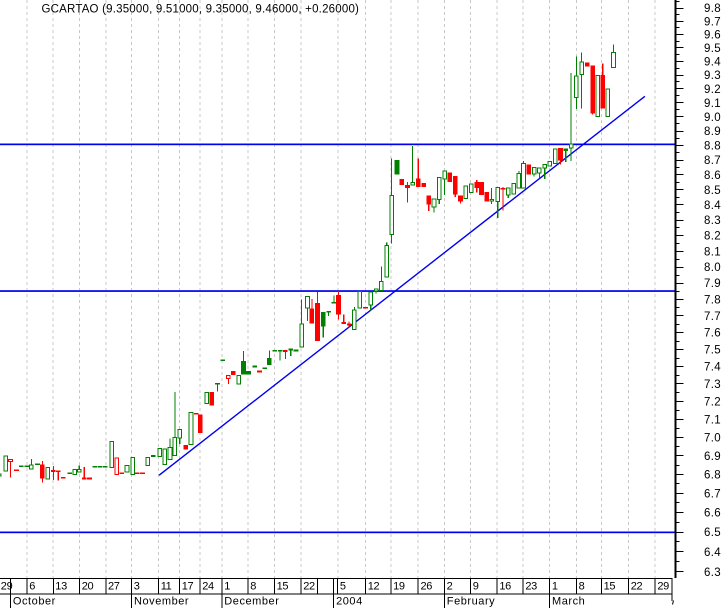 This screenshot has width=723, height=608. What do you see at coordinates (427, 587) in the screenshot?
I see `svg-text: 26` at bounding box center [427, 587].